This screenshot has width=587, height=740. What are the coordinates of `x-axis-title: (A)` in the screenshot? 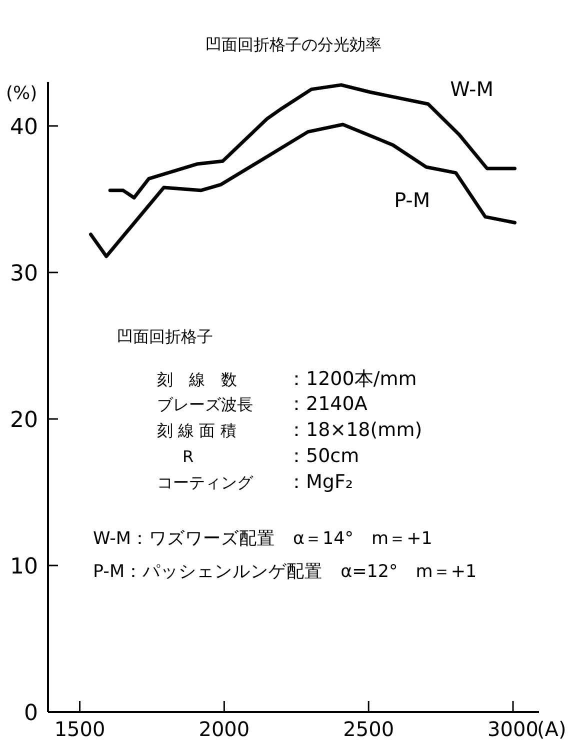 It's located at (551, 728).